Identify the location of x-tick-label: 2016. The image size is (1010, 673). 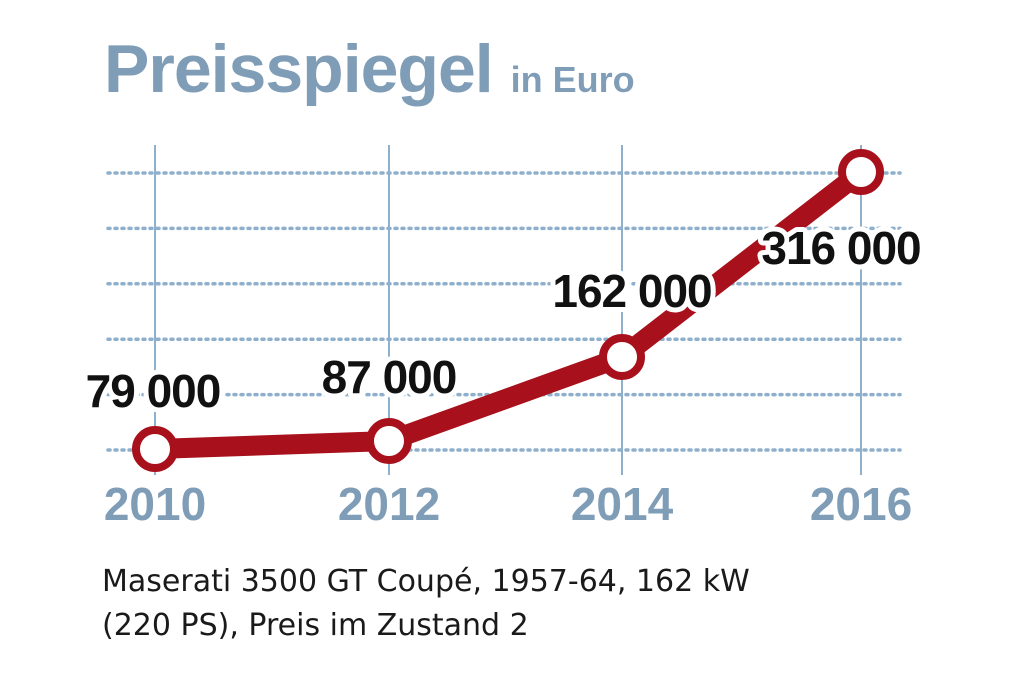
(861, 504).